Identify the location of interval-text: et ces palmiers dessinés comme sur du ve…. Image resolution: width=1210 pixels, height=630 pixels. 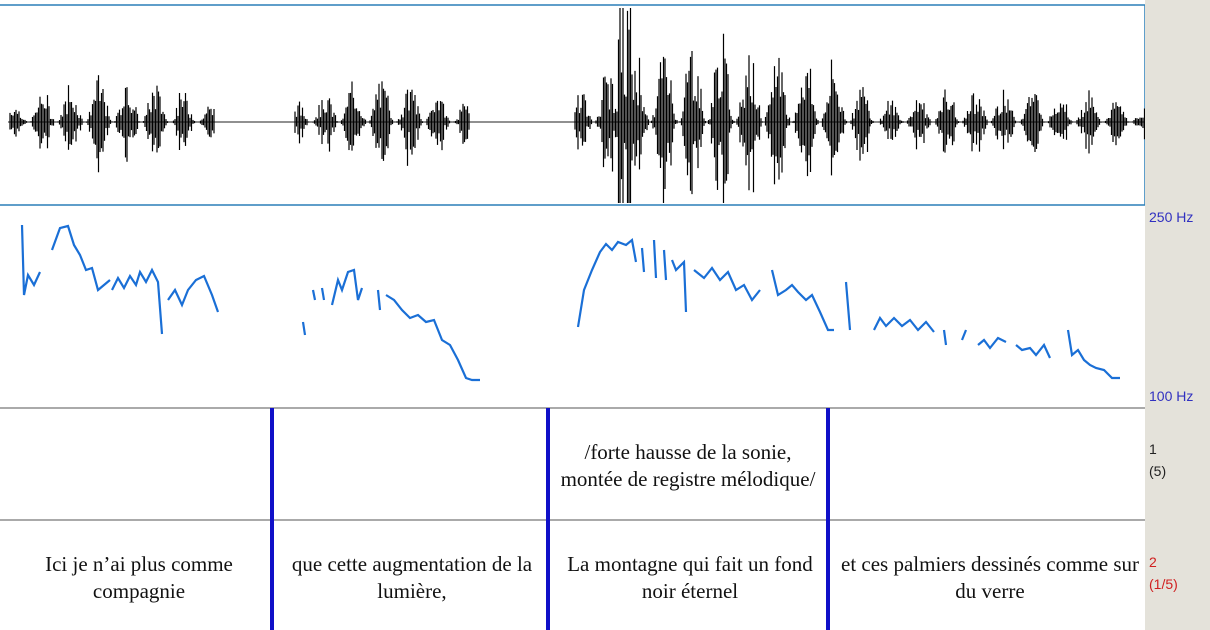
(990, 577).